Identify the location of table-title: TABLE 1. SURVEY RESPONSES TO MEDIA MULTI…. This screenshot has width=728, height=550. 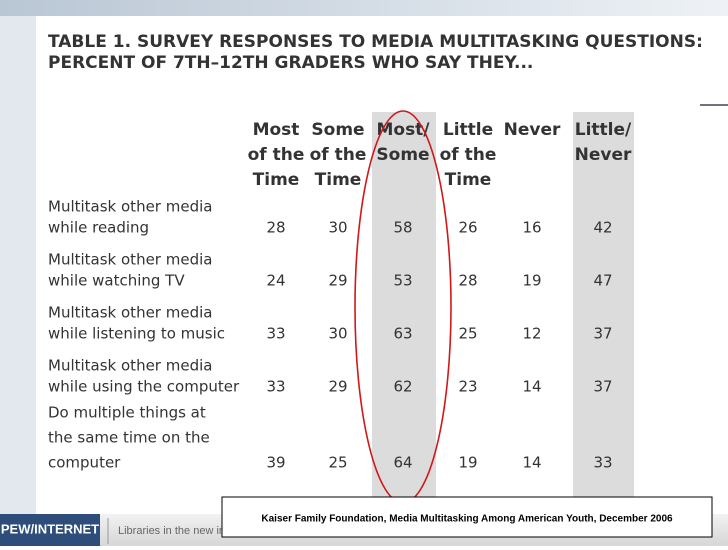
(375, 42).